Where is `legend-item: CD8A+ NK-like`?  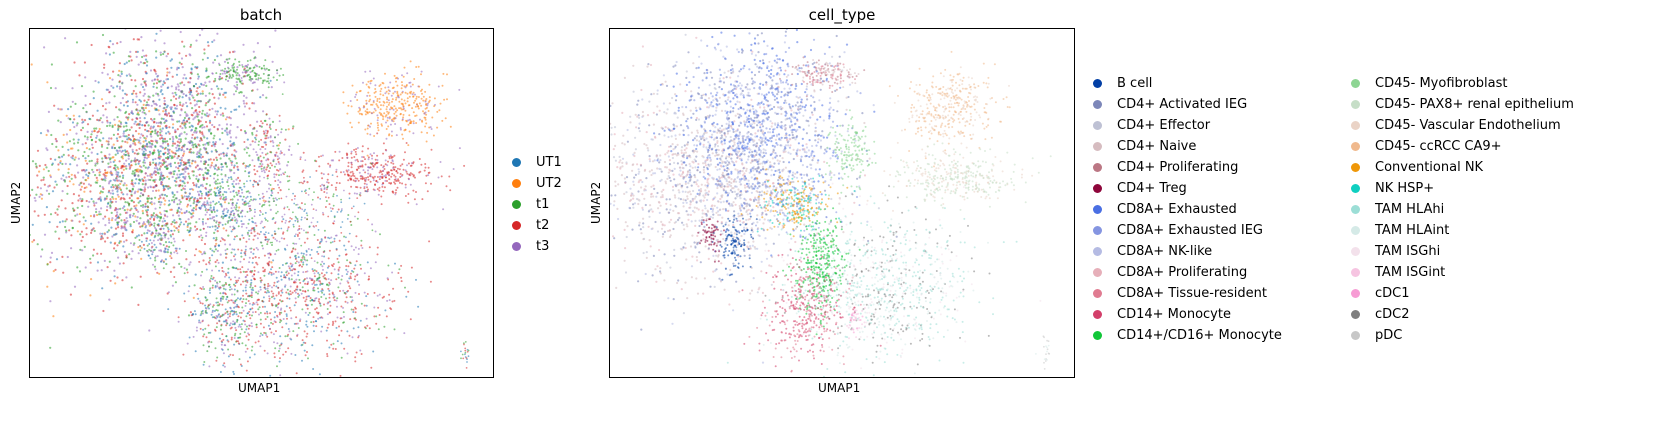 legend-item: CD8A+ NK-like is located at coordinates (1187, 251).